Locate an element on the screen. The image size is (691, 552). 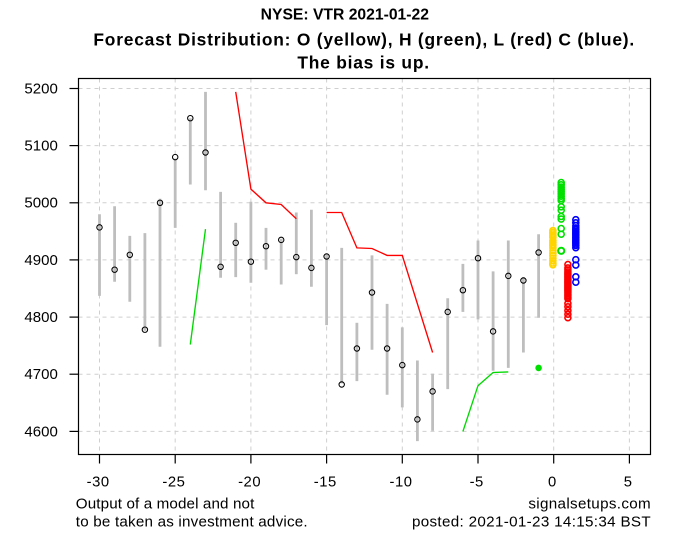
svg-text: 5200 is located at coordinates (40, 88).